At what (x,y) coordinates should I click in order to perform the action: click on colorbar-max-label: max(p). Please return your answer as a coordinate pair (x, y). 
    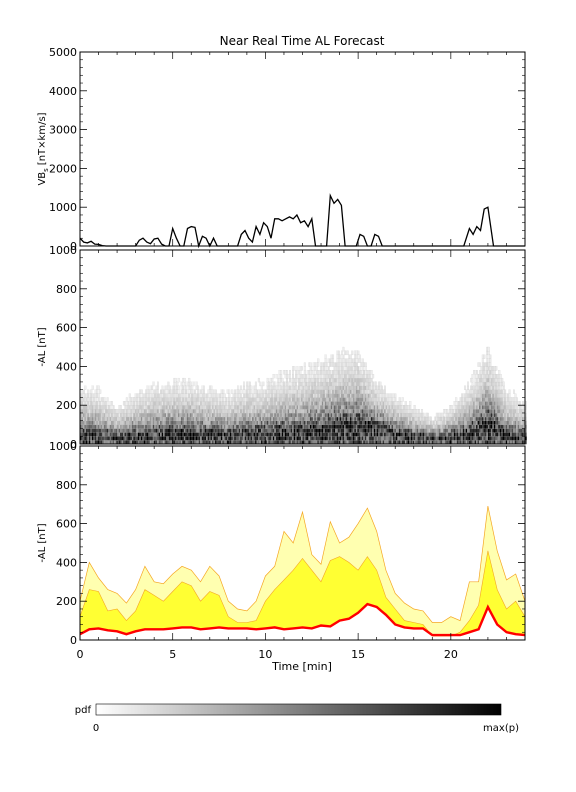
    Looking at the image, I should click on (501, 728).